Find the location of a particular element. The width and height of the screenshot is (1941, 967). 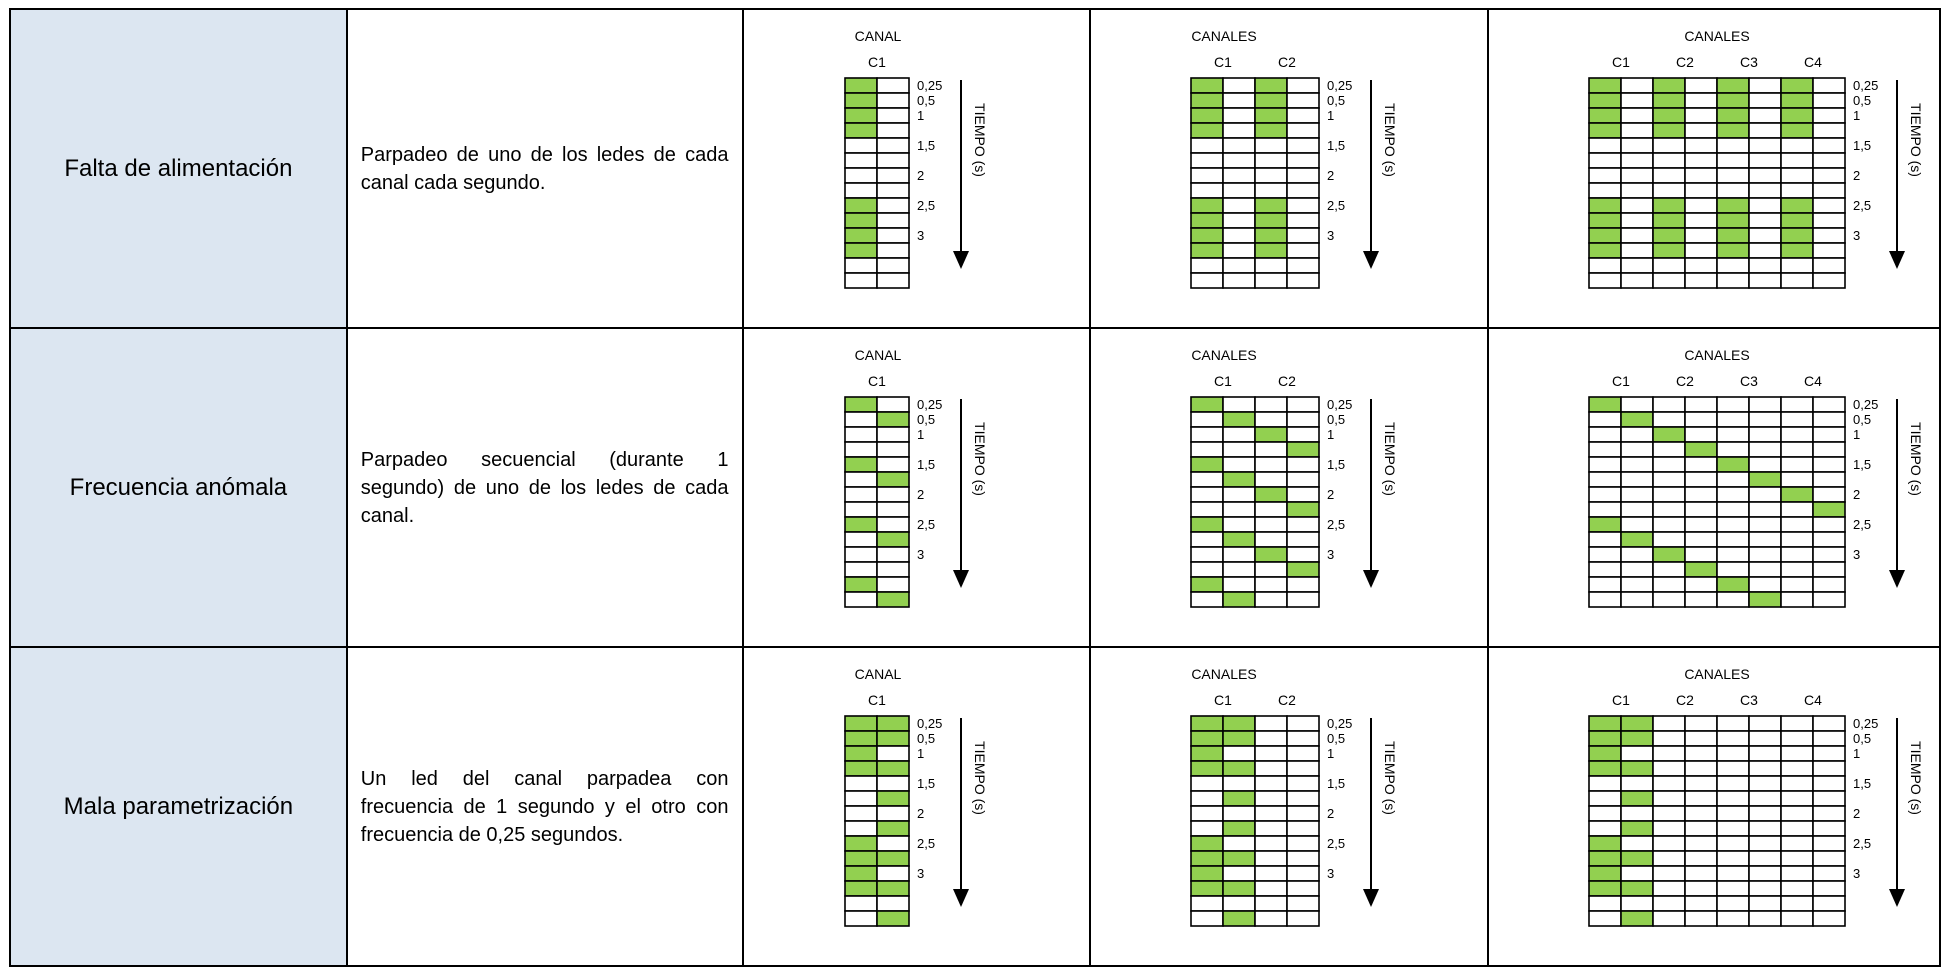

time-tick-label: 2,5 is located at coordinates (926, 205).